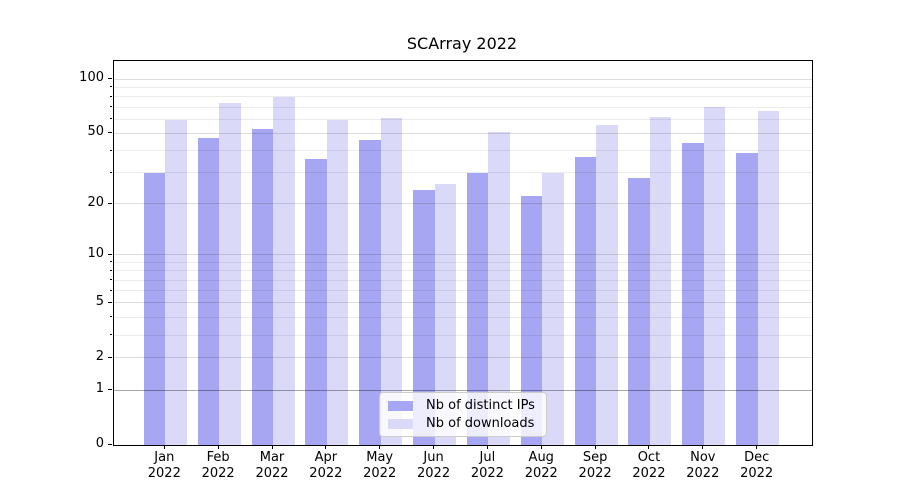 The image size is (900, 500). Describe the element at coordinates (95, 202) in the screenshot. I see `y-tick-label: 20` at that location.